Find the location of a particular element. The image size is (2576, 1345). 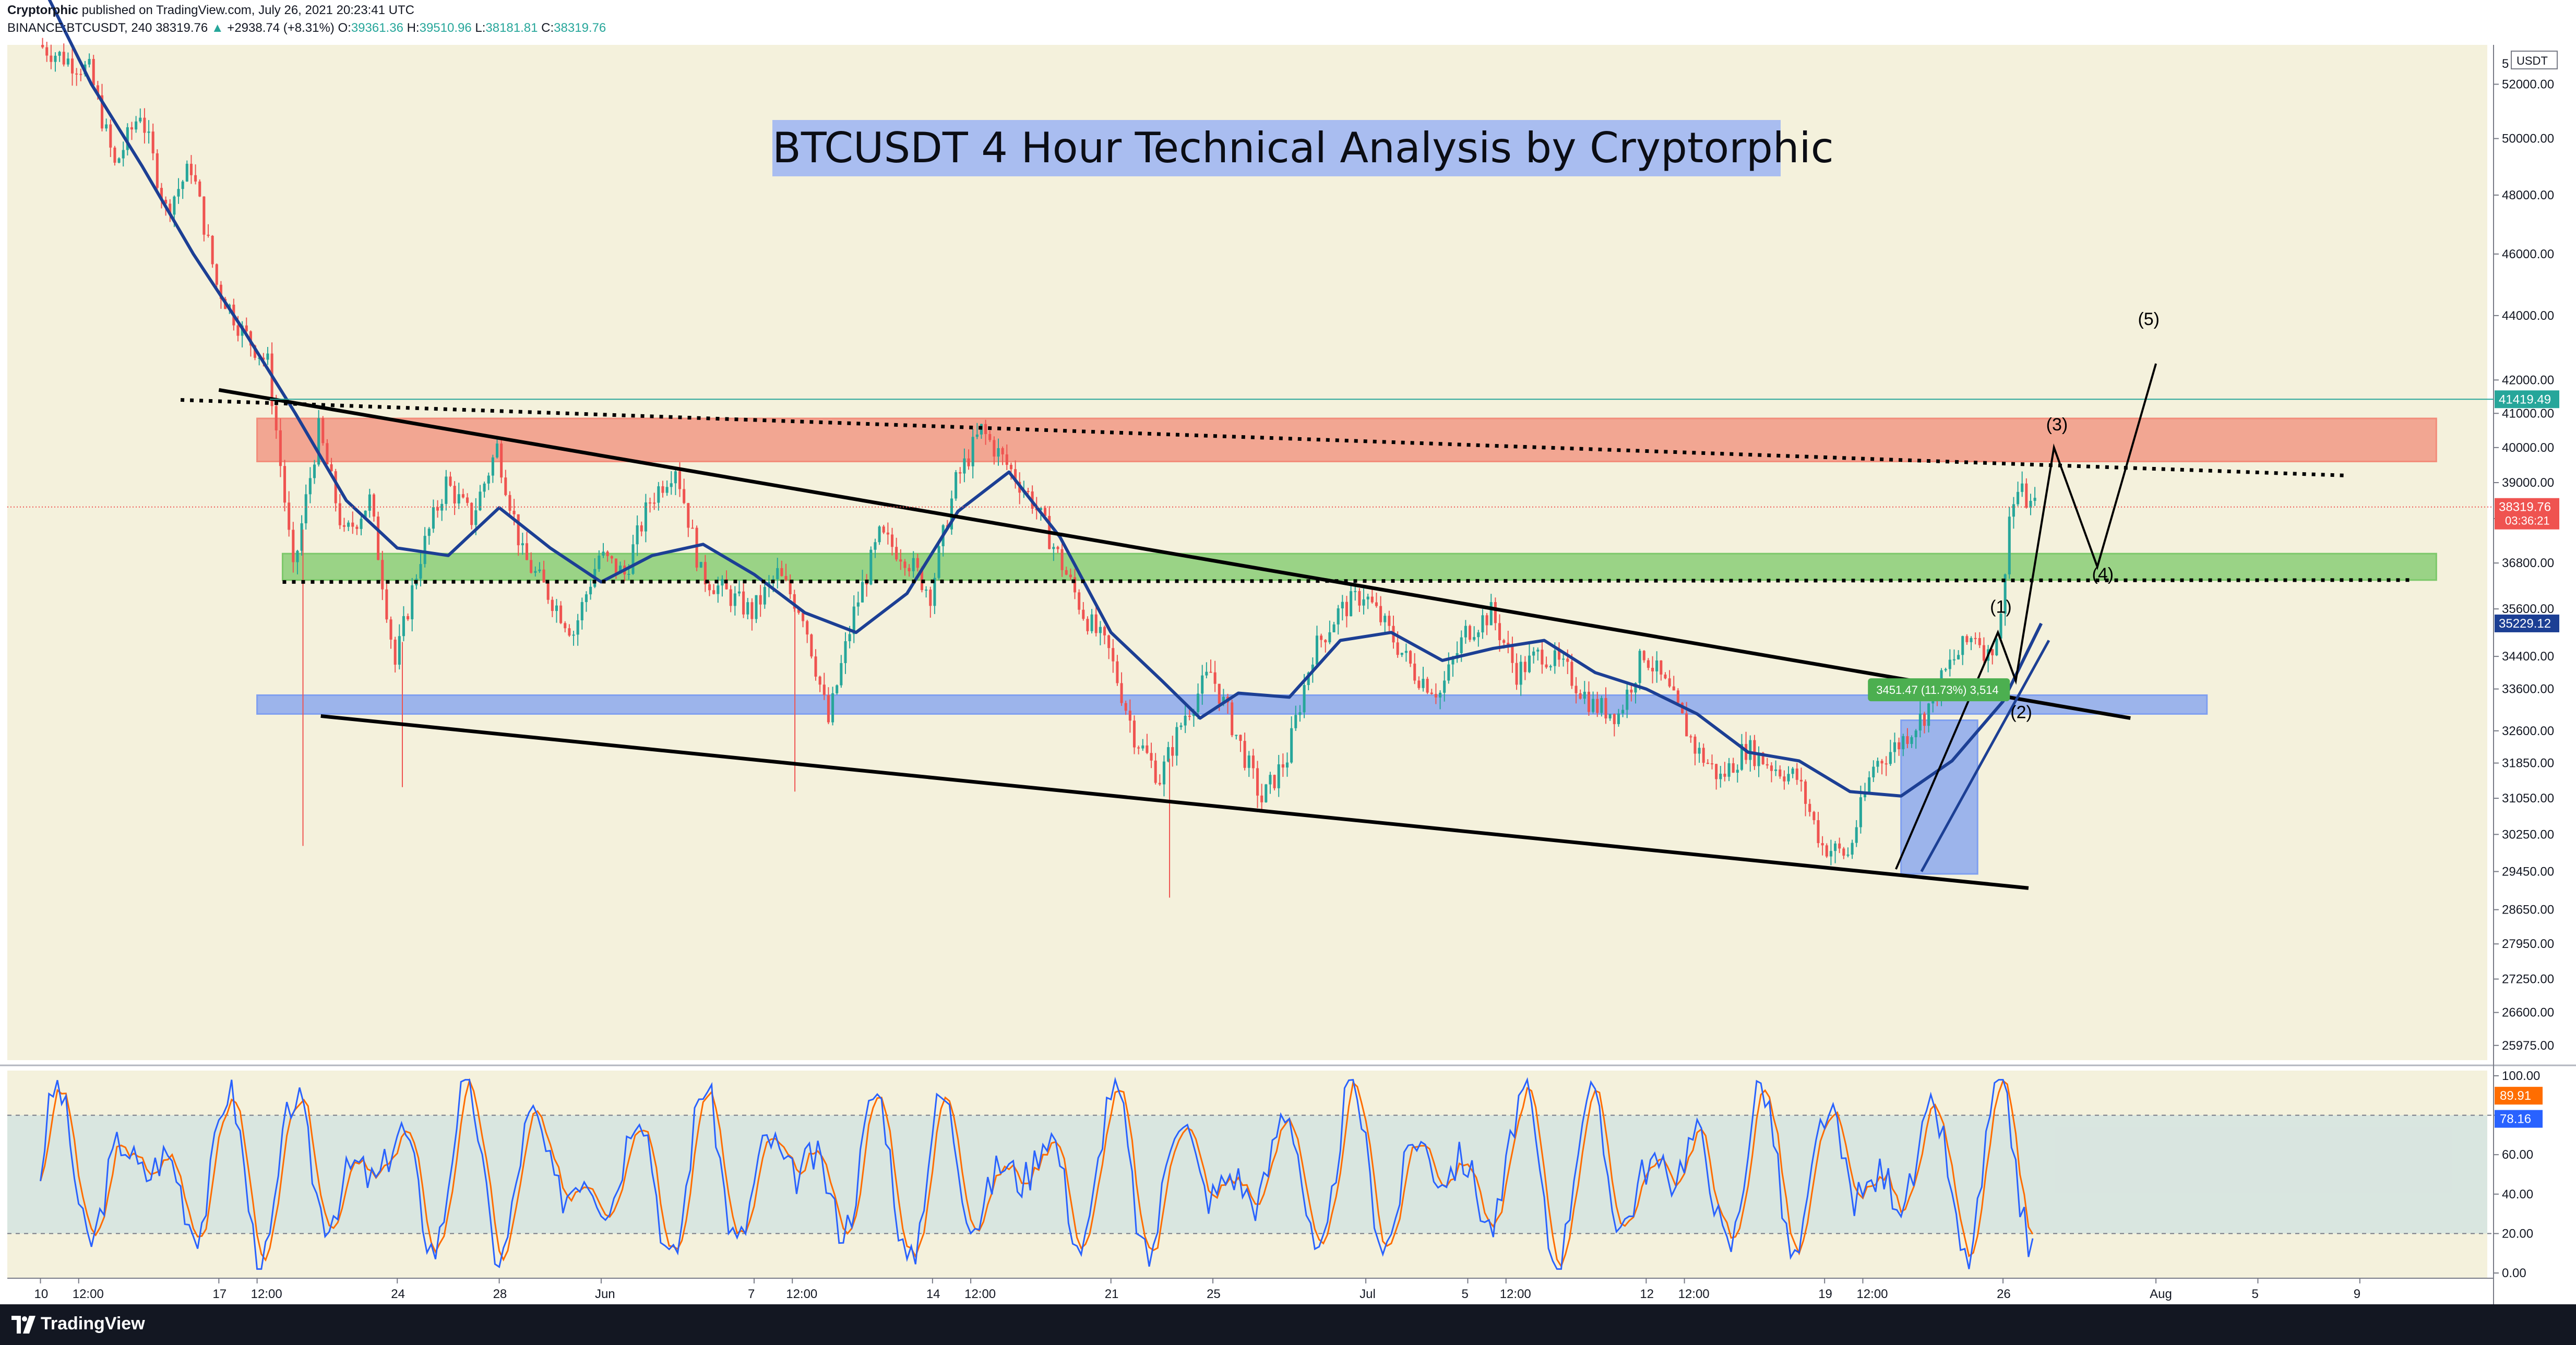

stoch-k-line is located at coordinates (1037, 1173).